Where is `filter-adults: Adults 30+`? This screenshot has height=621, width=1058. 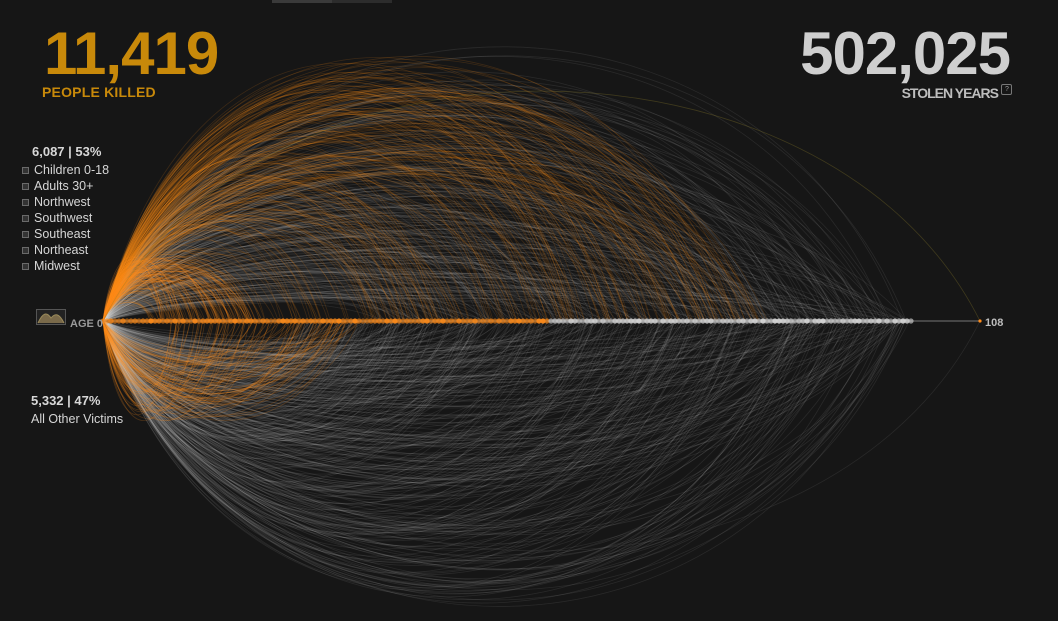
filter-adults: Adults 30+ is located at coordinates (65, 186).